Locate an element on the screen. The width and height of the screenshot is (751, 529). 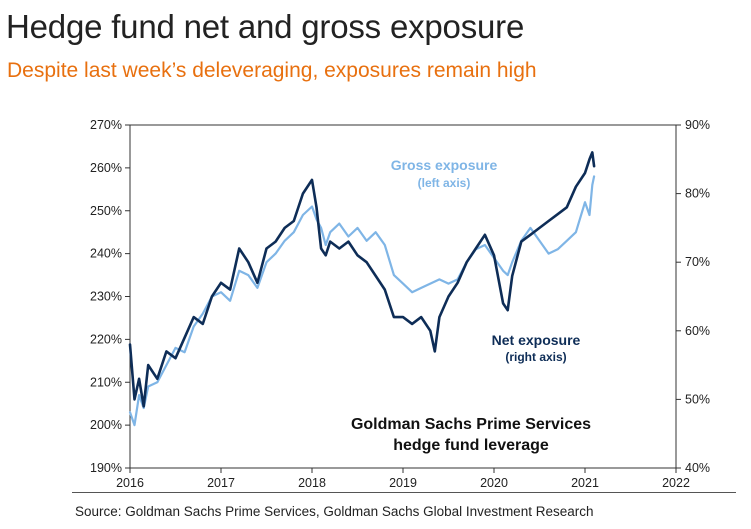
page-title: Hedge fund net and gross exposure is located at coordinates (265, 26).